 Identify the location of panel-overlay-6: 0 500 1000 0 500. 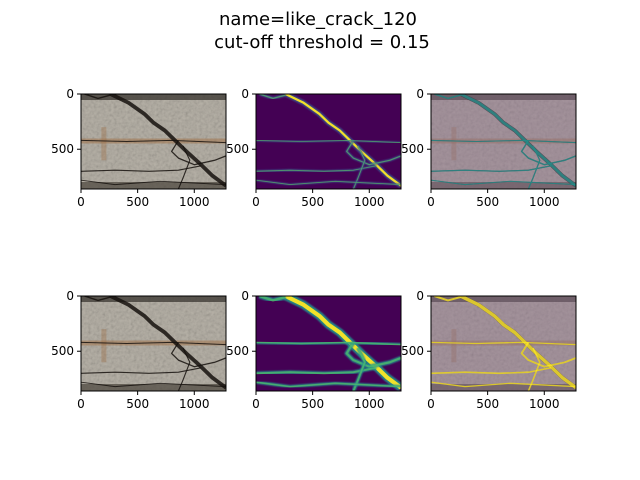
(489, 350).